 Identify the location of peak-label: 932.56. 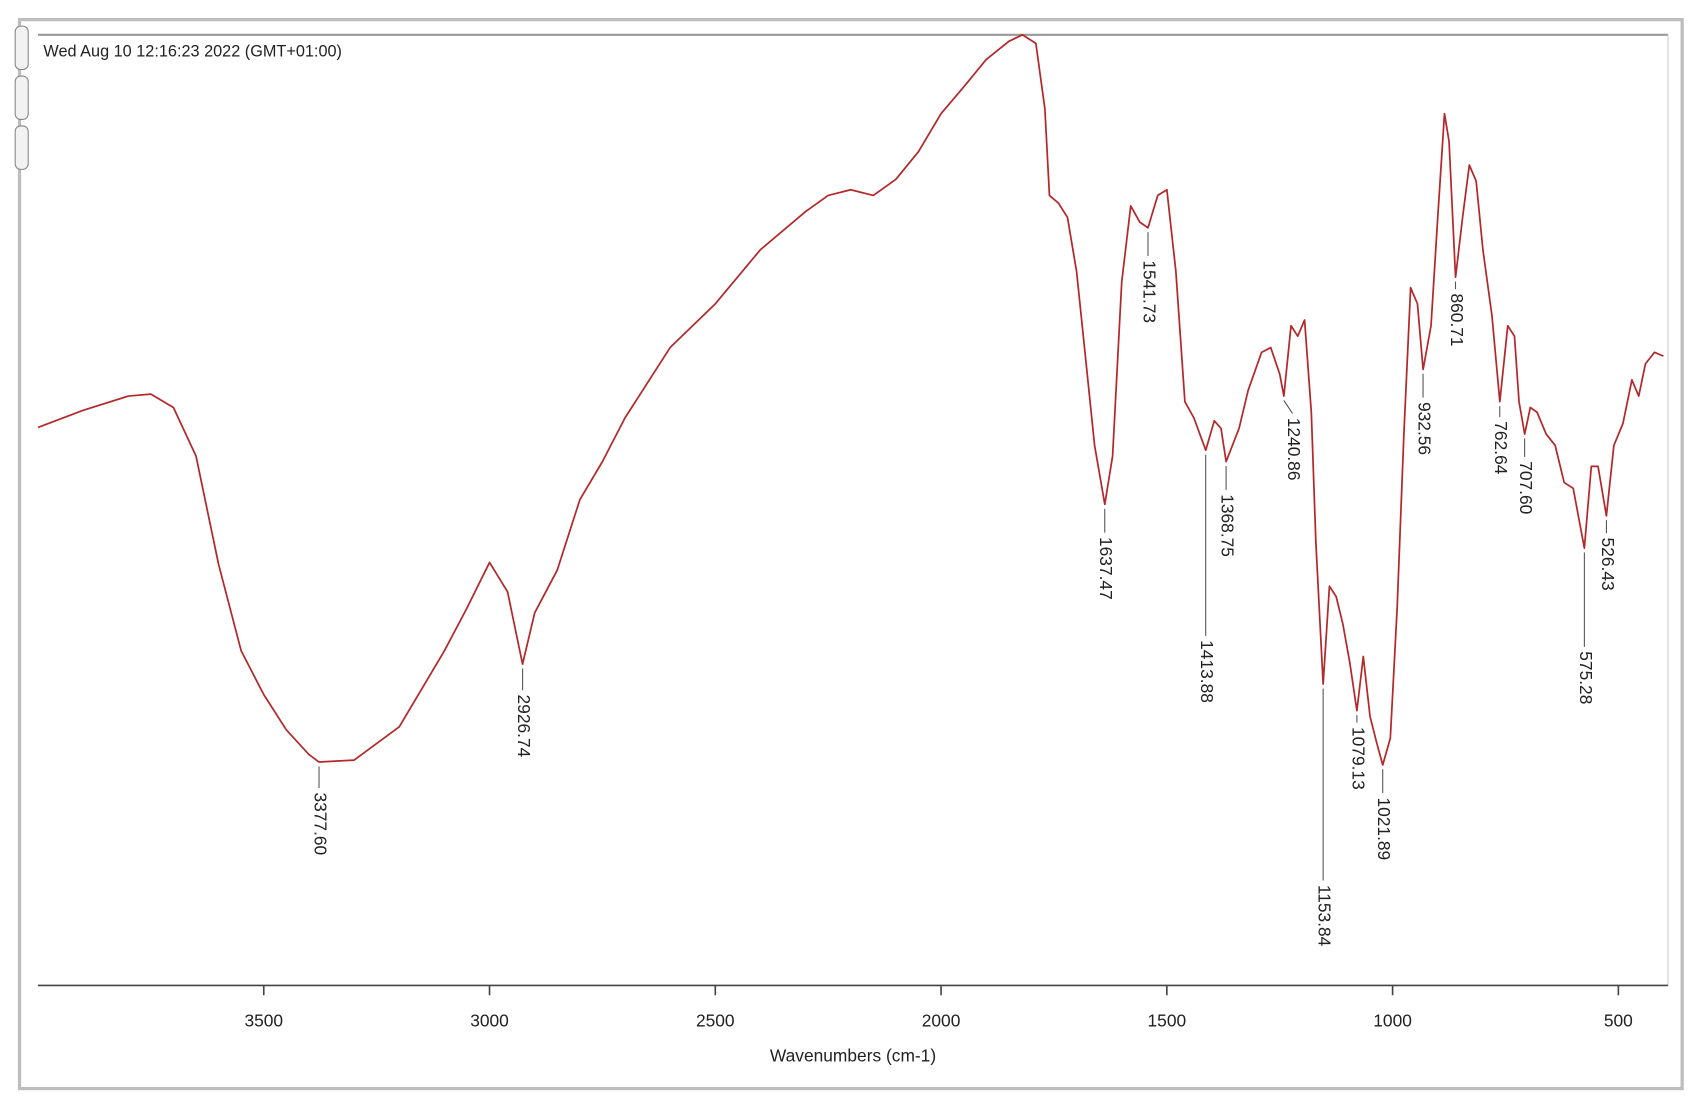
(1424, 428).